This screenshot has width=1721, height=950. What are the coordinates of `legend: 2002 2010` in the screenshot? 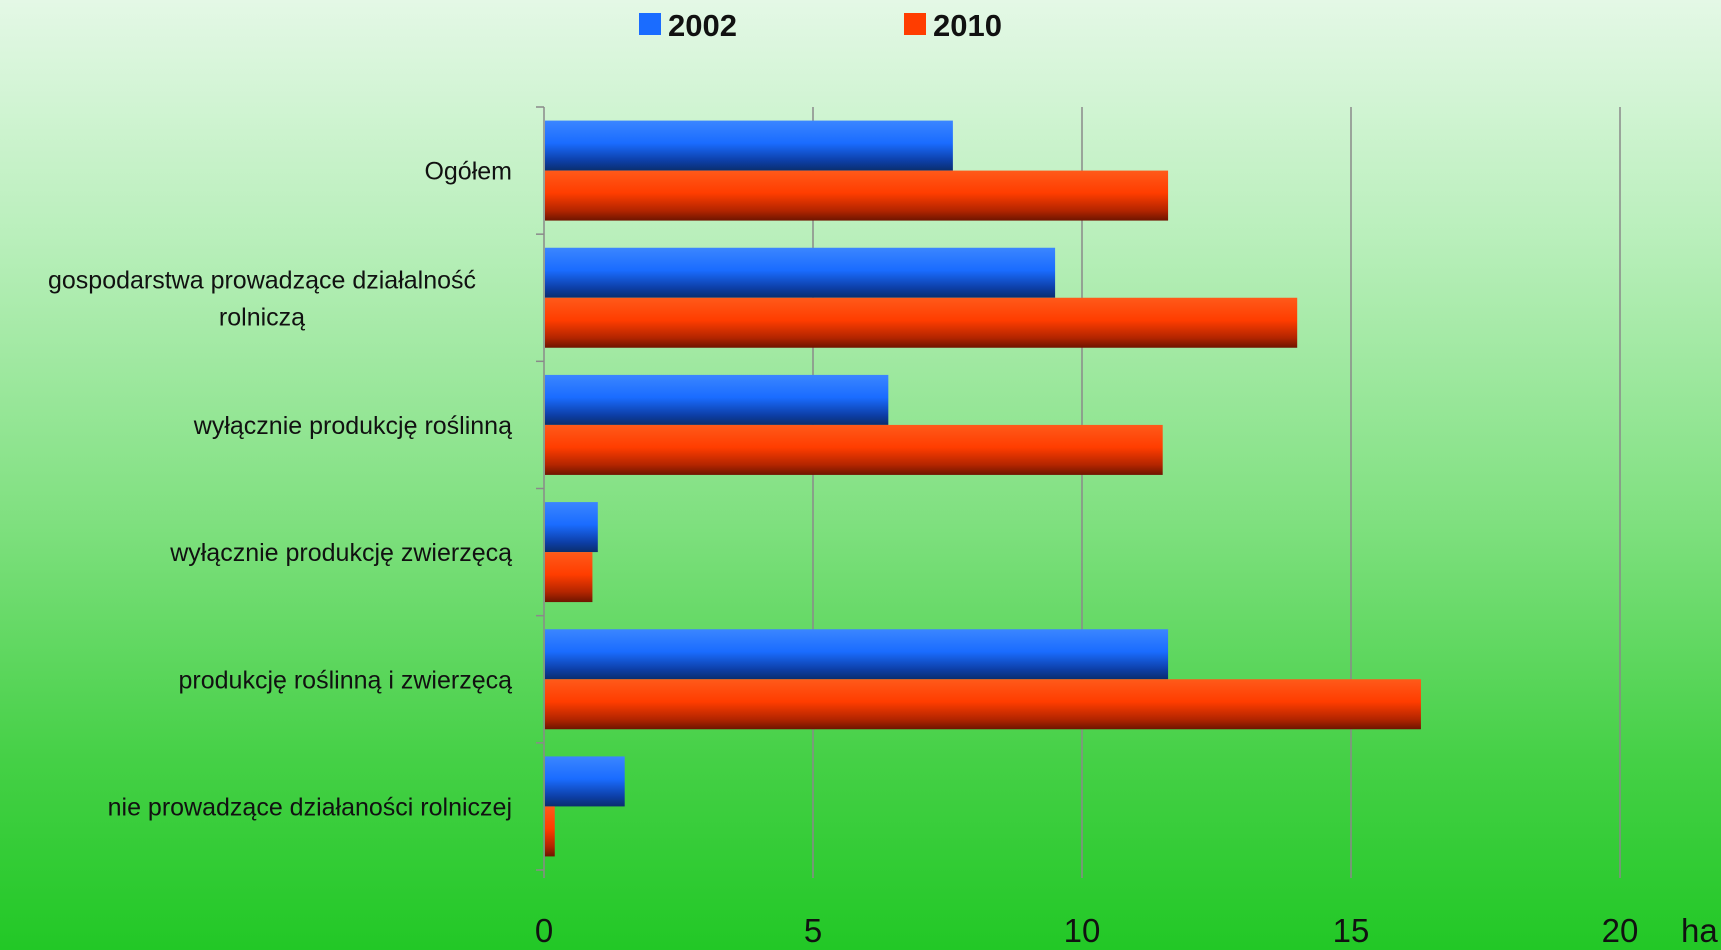 It's located at (820, 25).